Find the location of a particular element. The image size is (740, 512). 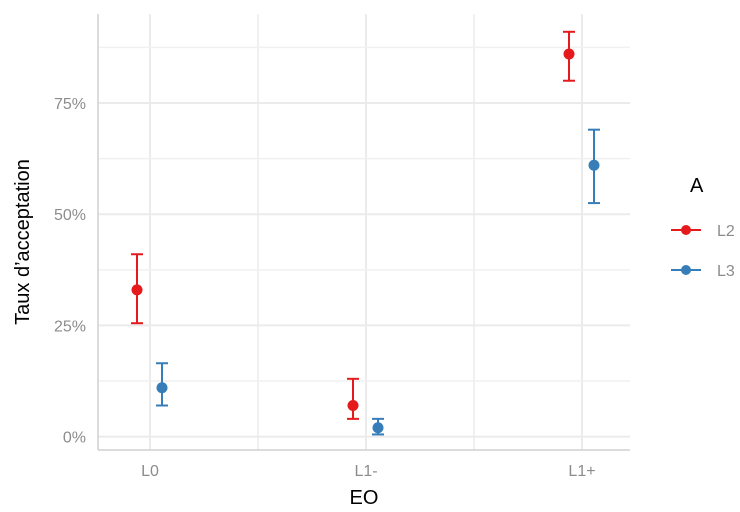

x-tick-labels: L0 L1- L1+ is located at coordinates (368, 471).